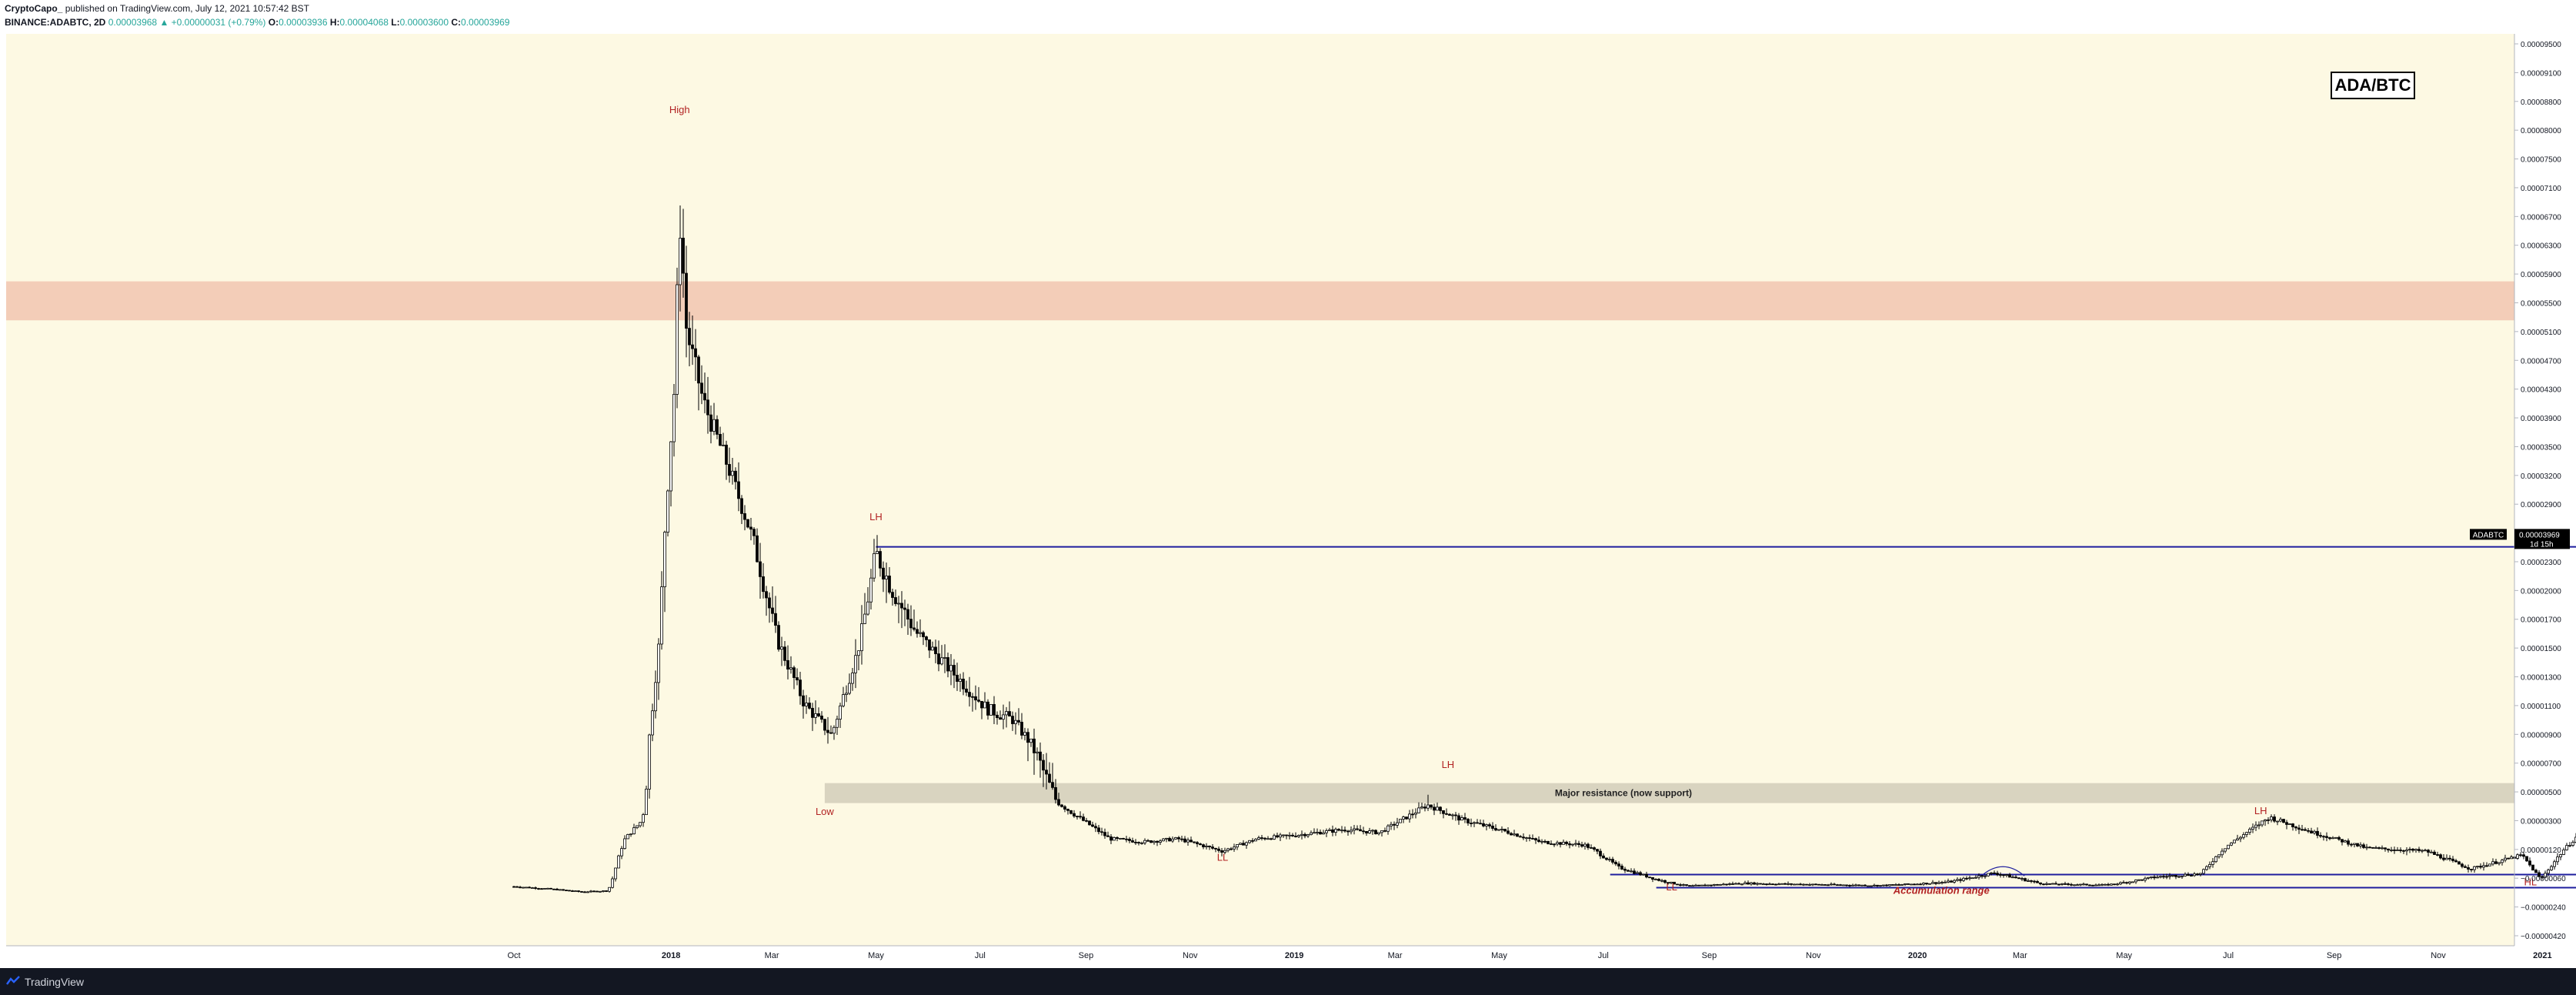 Image resolution: width=2576 pixels, height=995 pixels. Describe the element at coordinates (424, 22) in the screenshot. I see `low-value: 0.00003600` at that location.